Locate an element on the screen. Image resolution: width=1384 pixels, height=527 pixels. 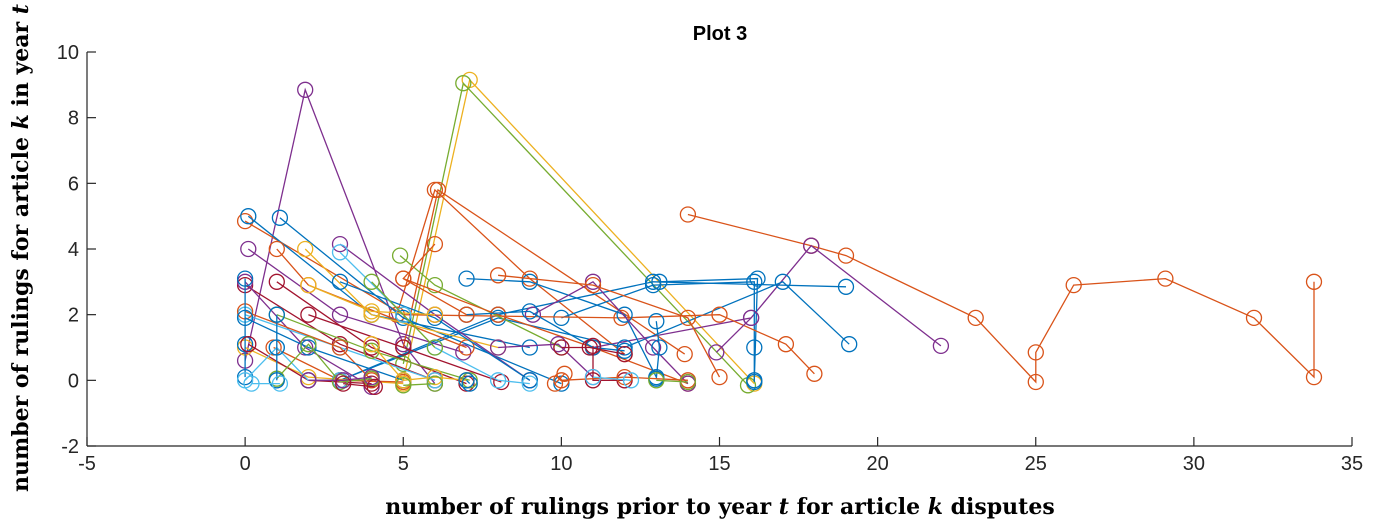
y-tick-label: 8 is located at coordinates (73, 119).